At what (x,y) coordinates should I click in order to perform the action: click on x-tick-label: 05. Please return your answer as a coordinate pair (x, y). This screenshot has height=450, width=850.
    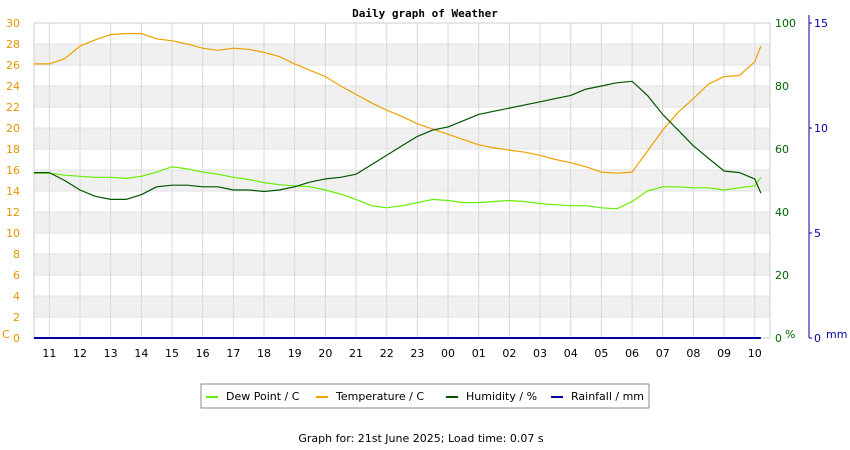
    Looking at the image, I should click on (601, 353).